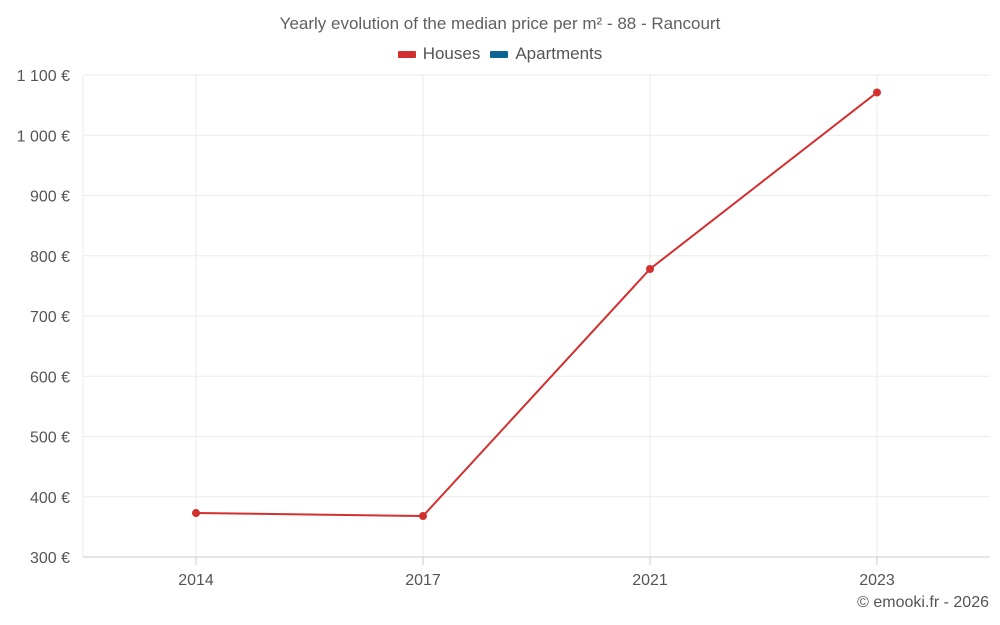 This screenshot has width=1000, height=625. I want to click on y-tick-label: 600 €, so click(50, 377).